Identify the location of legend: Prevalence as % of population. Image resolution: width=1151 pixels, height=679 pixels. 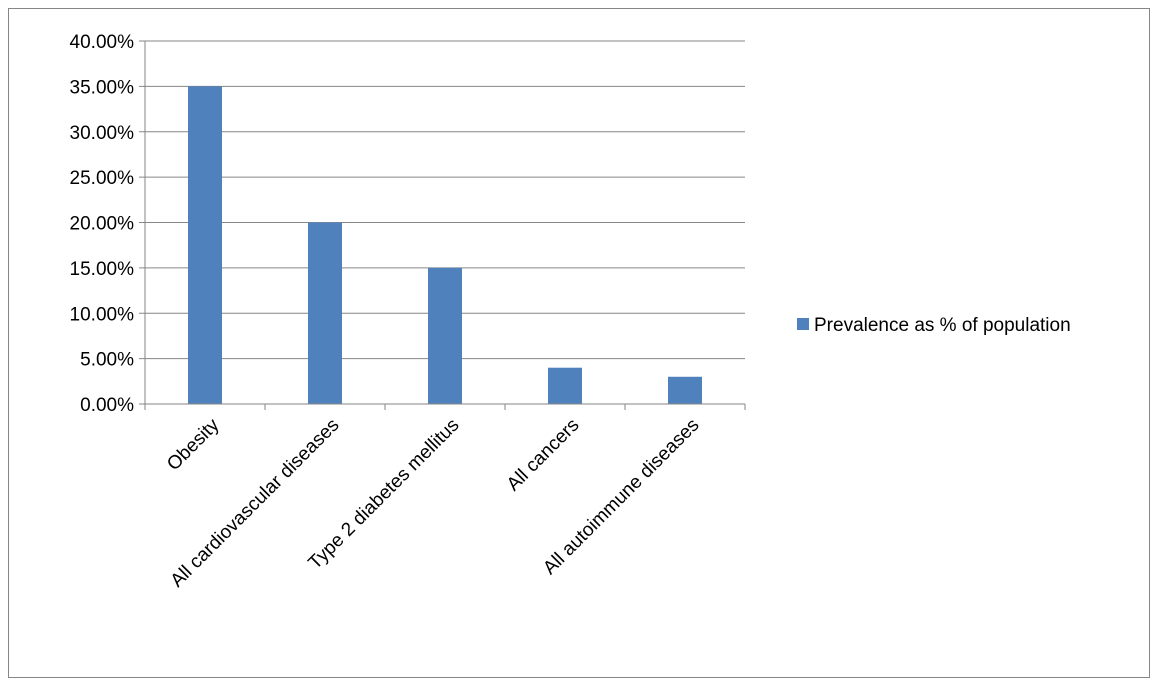
(934, 325).